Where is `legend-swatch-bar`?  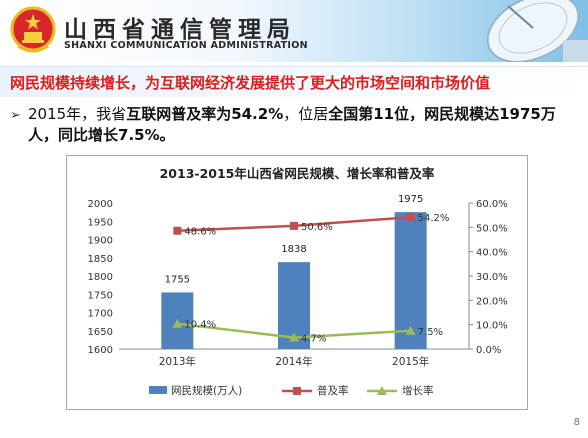
legend-swatch-bar is located at coordinates (158, 390).